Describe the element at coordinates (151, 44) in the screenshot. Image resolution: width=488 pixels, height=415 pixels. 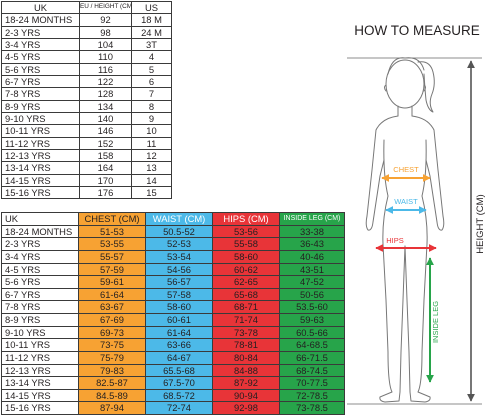
I see `height-table-cell-us: 3T` at that location.